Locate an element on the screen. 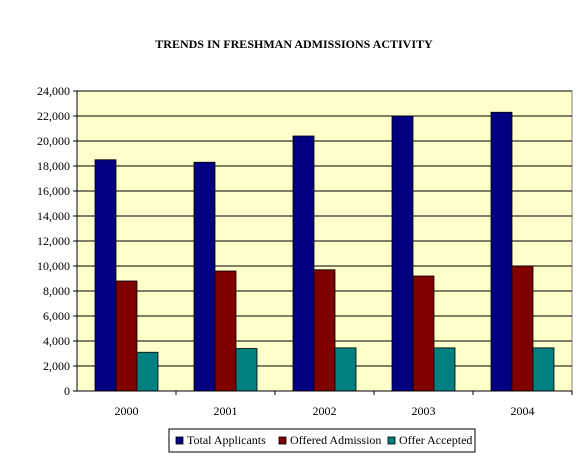 This screenshot has height=461, width=580. x-tick-label: 2004 is located at coordinates (523, 411).